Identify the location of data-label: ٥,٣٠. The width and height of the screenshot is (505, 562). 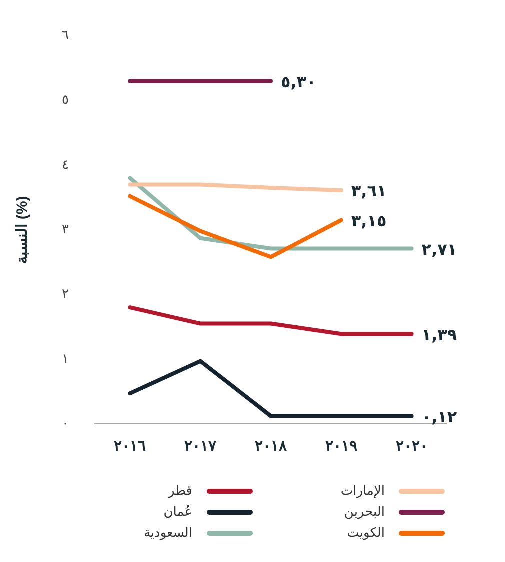
(298, 82).